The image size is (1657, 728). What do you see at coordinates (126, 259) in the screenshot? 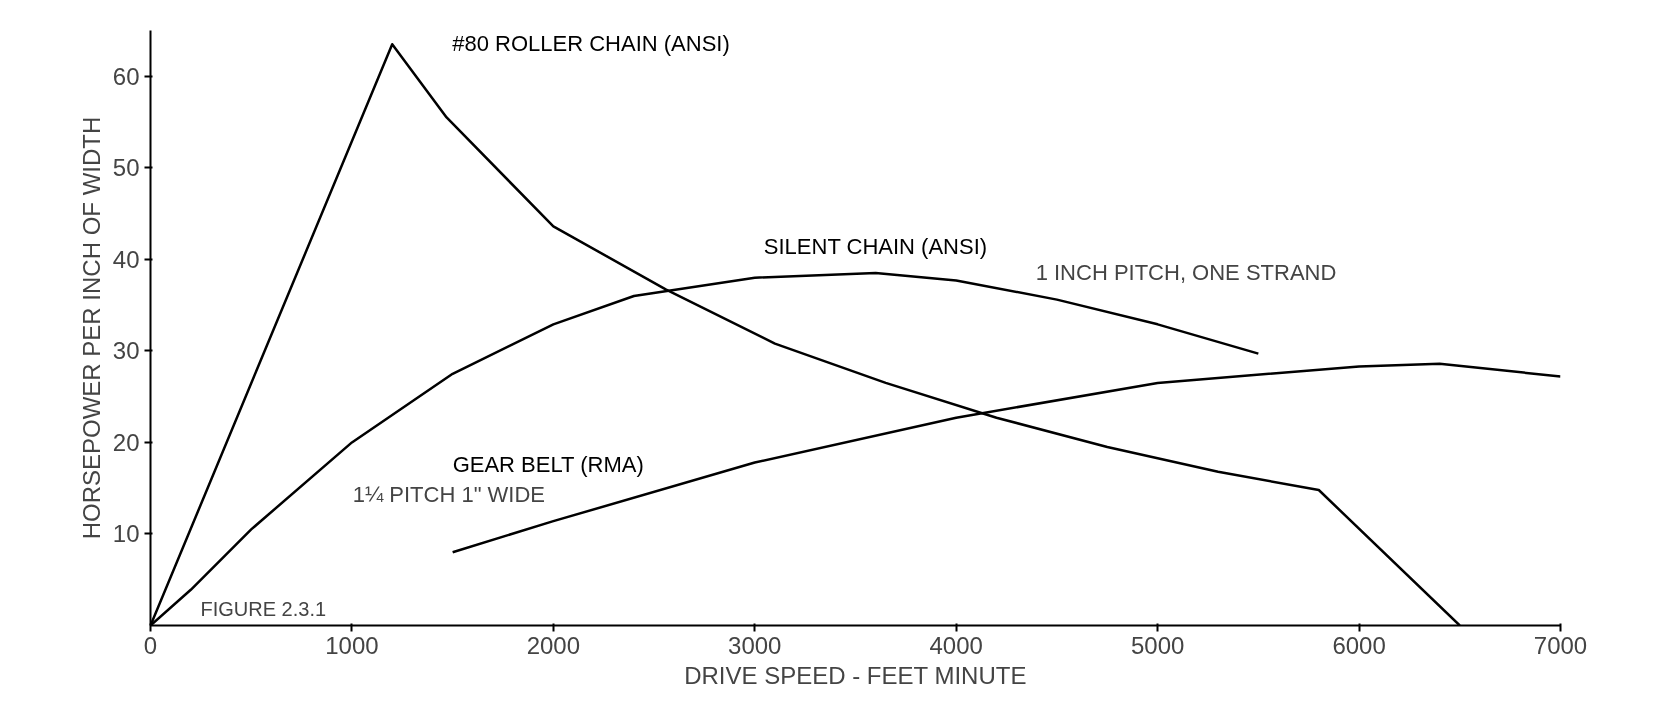
I see `y-tick-label: 40` at bounding box center [126, 259].